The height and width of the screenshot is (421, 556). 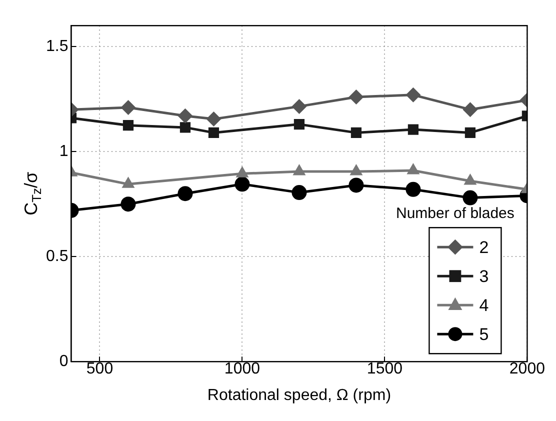 What do you see at coordinates (100, 369) in the screenshot?
I see `x-tick-label: 500` at bounding box center [100, 369].